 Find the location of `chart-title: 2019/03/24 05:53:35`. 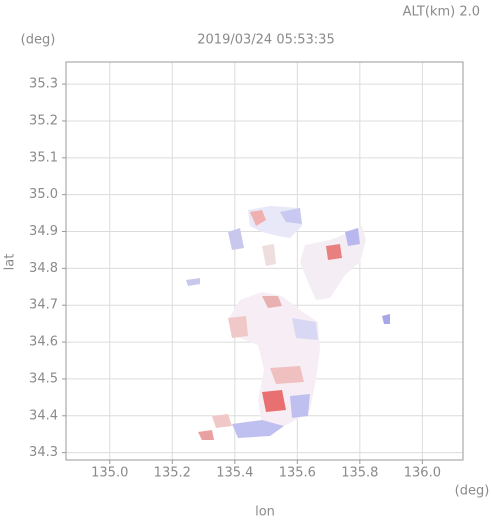

chart-title: 2019/03/24 05:53:35 is located at coordinates (265, 40).